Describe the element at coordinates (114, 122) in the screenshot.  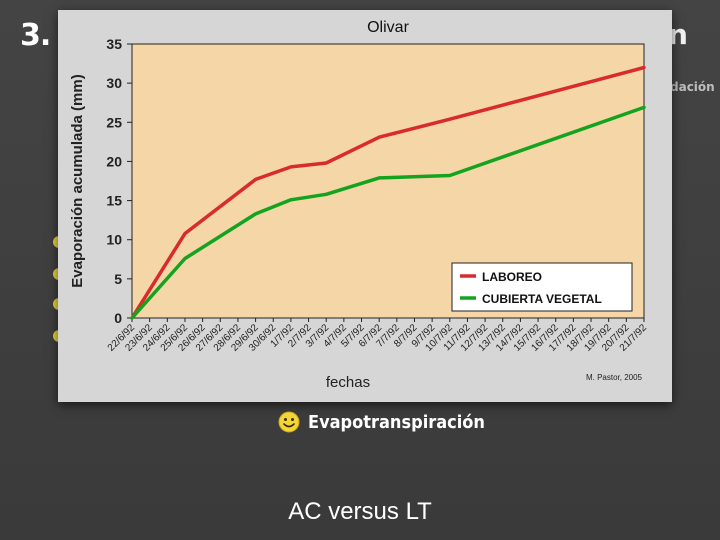
I see `y-tick-label: 25` at that location.